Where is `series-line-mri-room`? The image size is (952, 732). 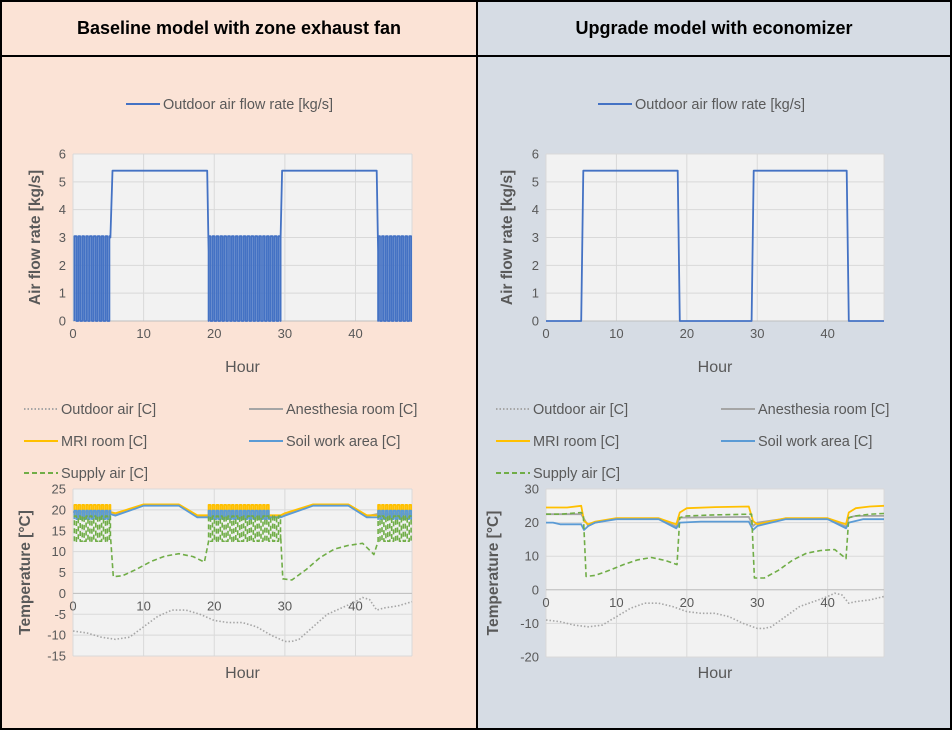
series-line-mri-room is located at coordinates (715, 515).